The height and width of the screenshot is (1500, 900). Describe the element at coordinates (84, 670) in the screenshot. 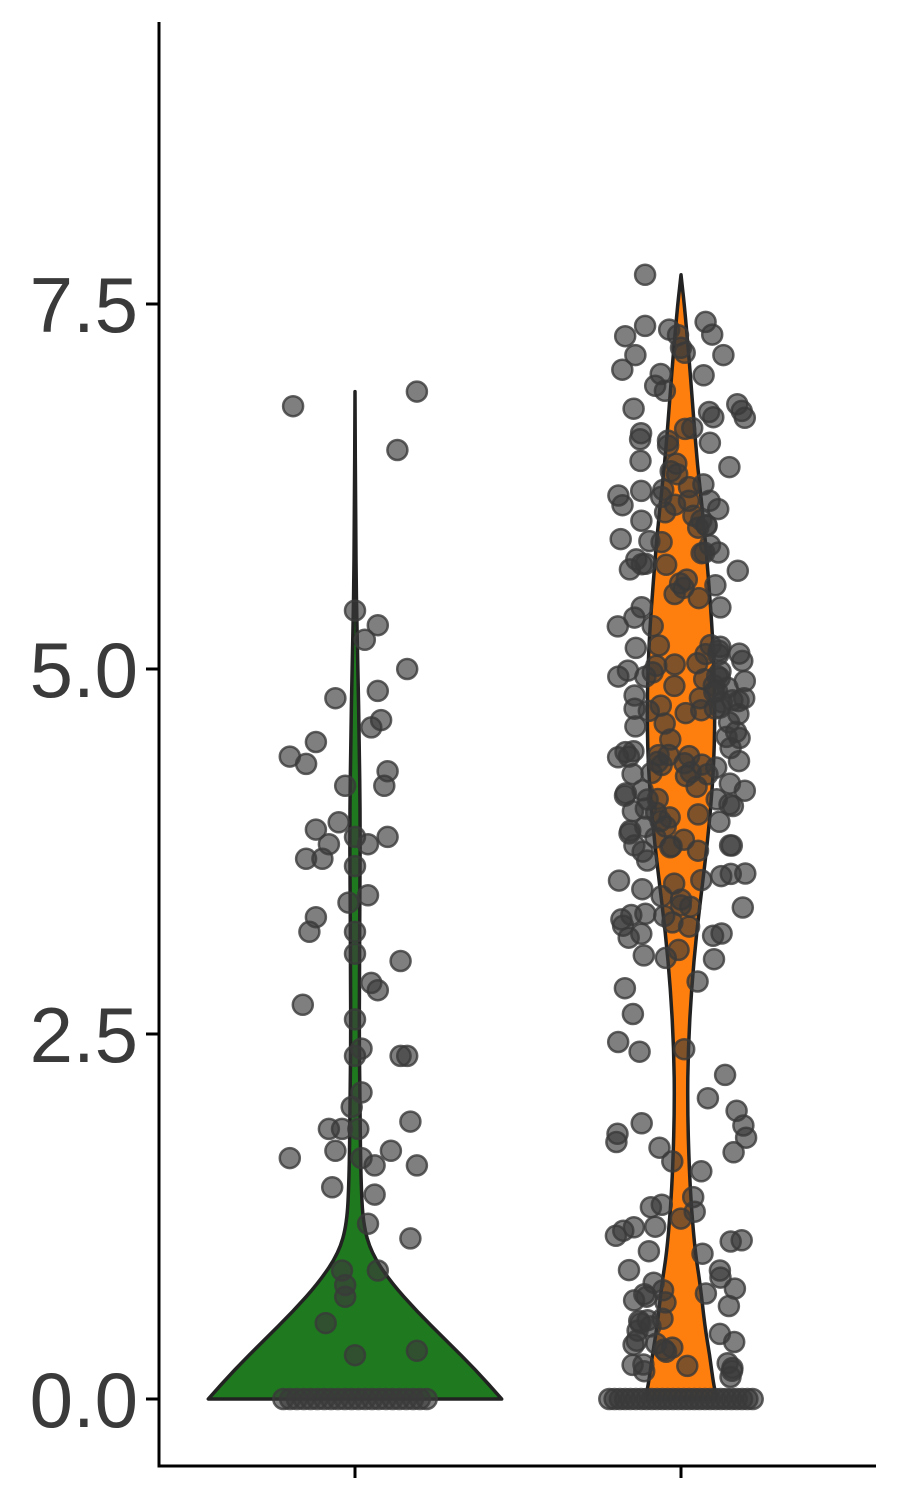

I see `y-tick-label: 5.0` at that location.